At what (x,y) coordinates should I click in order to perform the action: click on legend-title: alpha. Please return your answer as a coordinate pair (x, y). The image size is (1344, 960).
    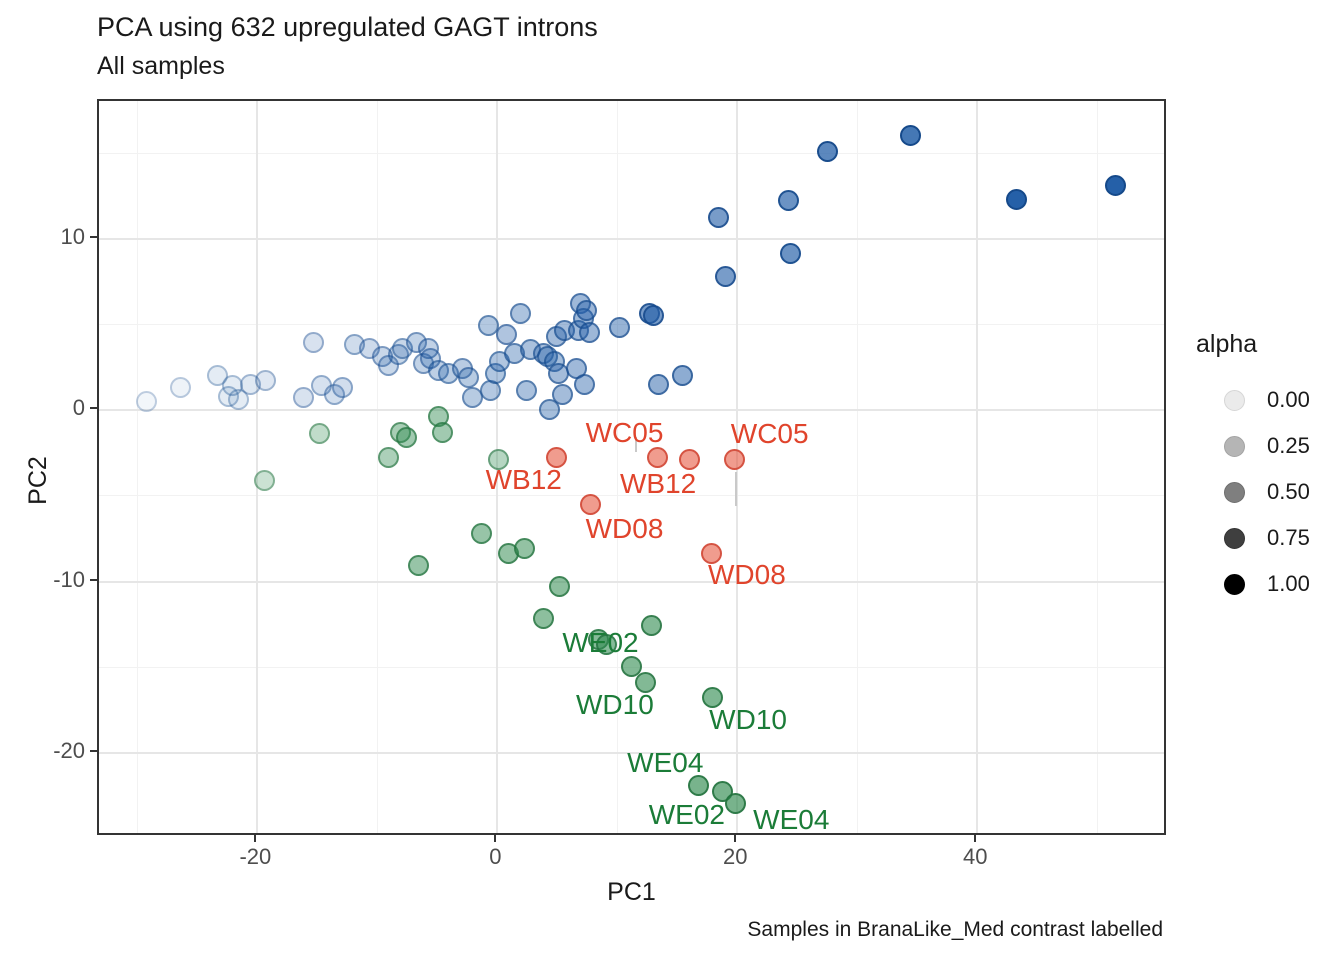
    Looking at the image, I should click on (1227, 344).